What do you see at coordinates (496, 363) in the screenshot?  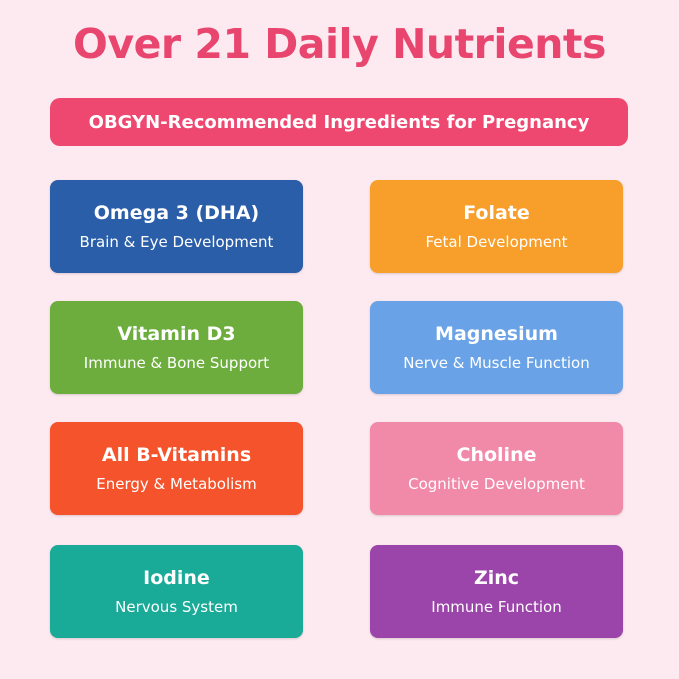 I see `nutrient-description: Nerve & Muscle Function` at bounding box center [496, 363].